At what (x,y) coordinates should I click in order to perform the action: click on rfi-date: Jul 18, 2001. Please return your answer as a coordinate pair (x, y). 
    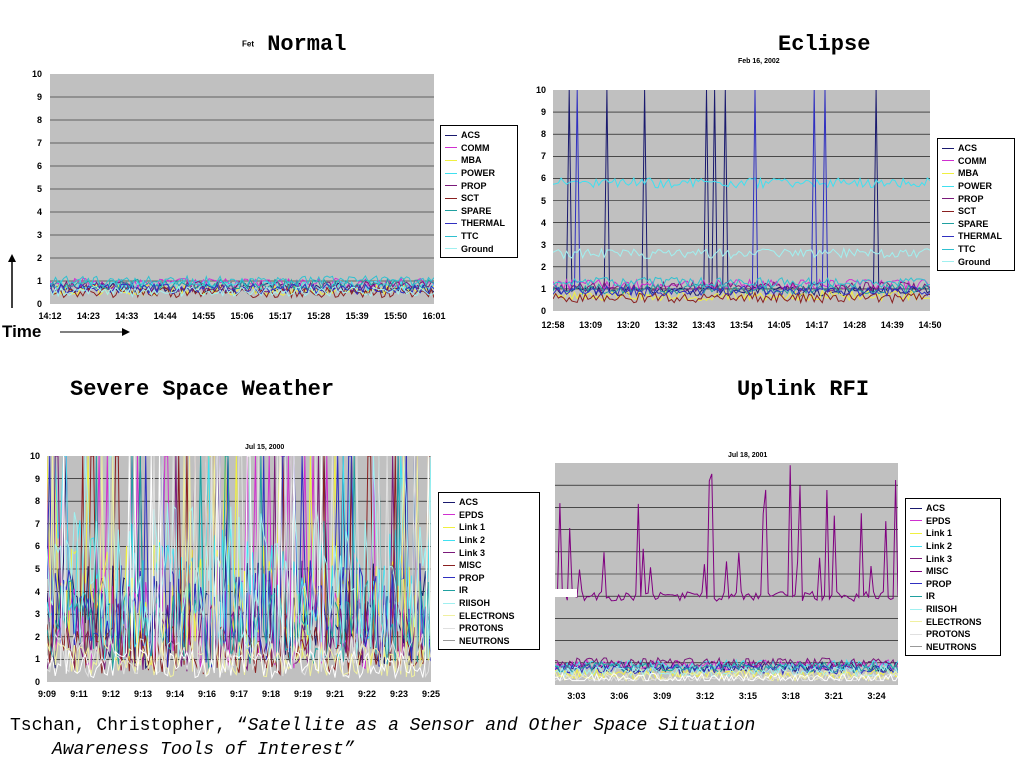
    Looking at the image, I should click on (748, 455).